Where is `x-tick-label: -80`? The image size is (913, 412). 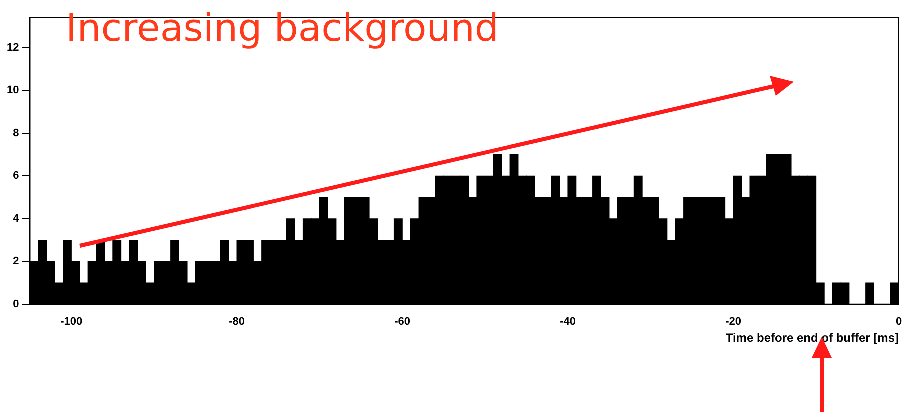 x-tick-label: -80 is located at coordinates (237, 322).